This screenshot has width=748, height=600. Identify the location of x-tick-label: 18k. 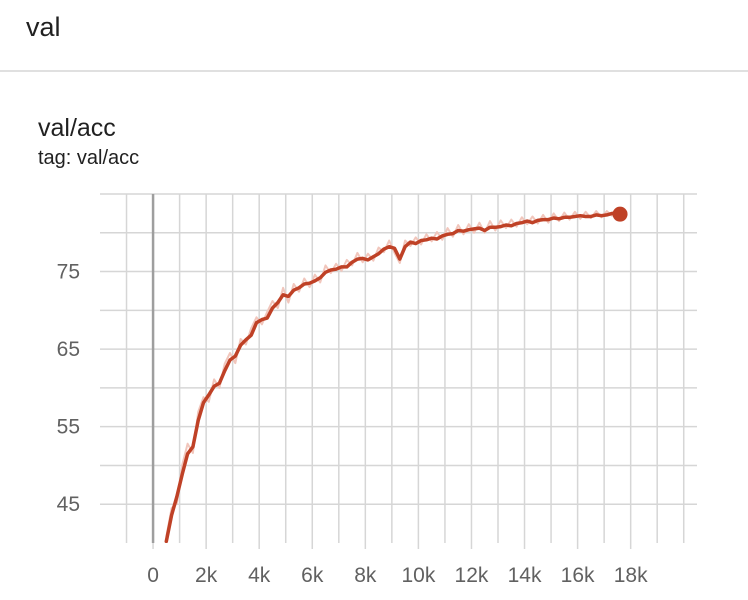
(631, 575).